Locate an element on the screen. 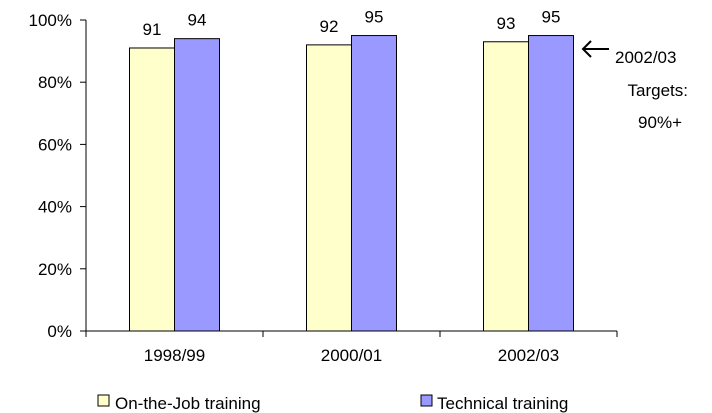  y-tick-label: 20% is located at coordinates (55, 269).